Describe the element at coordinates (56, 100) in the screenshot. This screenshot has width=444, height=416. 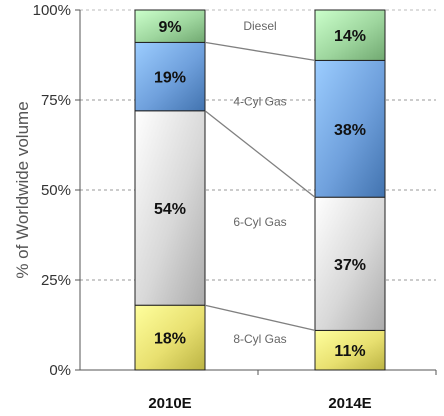
I see `y-tick-label: 75%` at that location.